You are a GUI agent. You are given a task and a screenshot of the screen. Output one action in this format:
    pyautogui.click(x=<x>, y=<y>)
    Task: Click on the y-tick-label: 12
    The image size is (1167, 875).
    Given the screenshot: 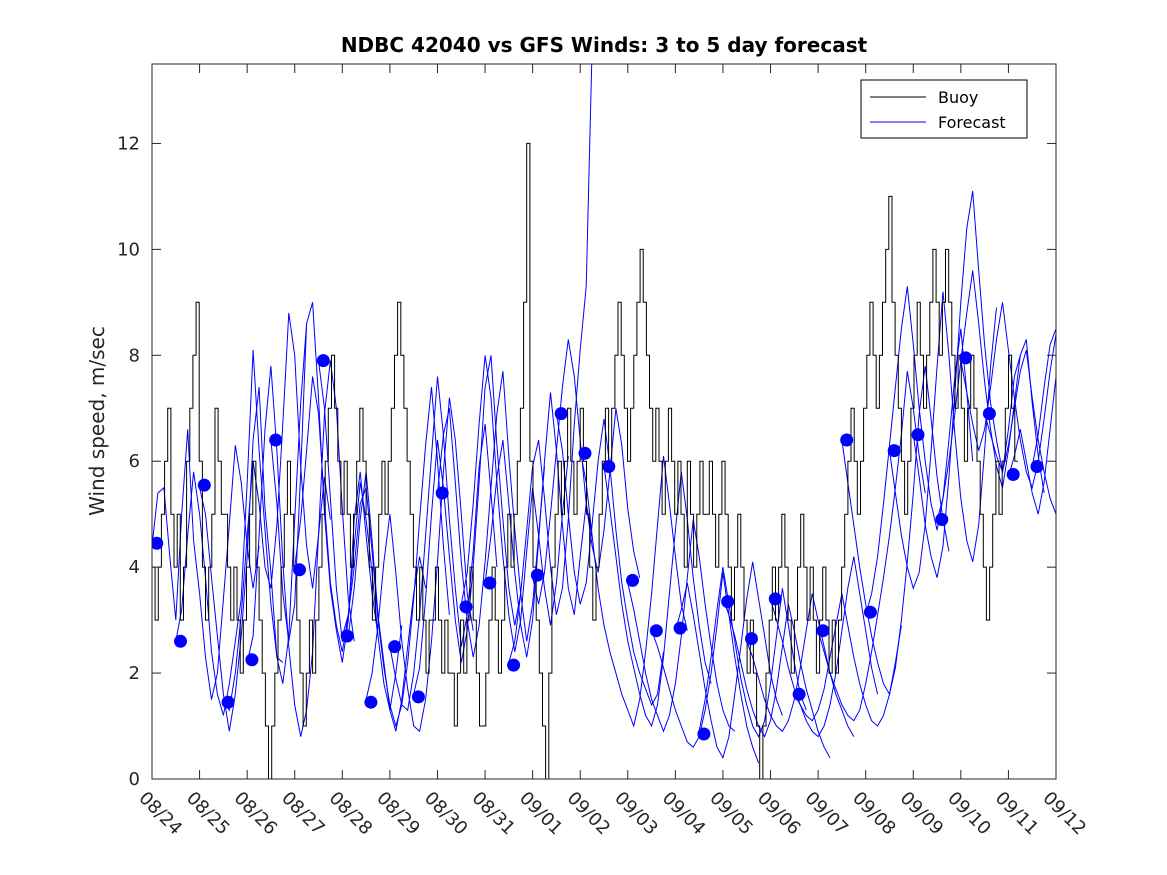 What is the action you would take?
    pyautogui.click(x=128, y=143)
    